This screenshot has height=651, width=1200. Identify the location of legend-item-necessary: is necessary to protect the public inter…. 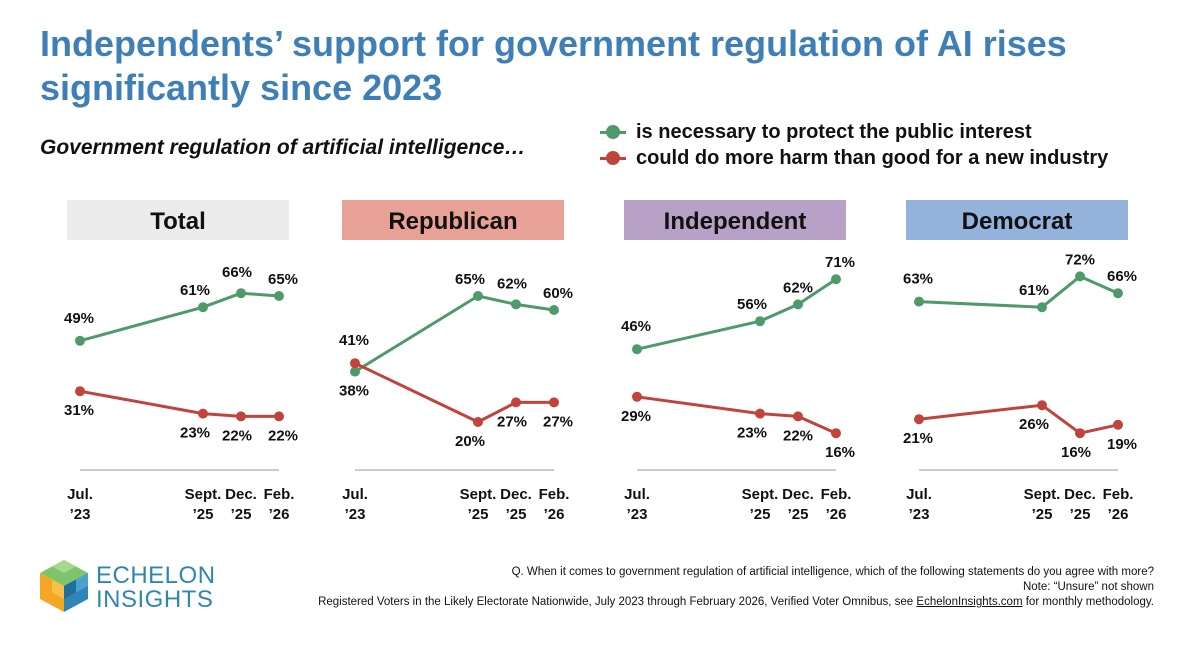
(854, 132).